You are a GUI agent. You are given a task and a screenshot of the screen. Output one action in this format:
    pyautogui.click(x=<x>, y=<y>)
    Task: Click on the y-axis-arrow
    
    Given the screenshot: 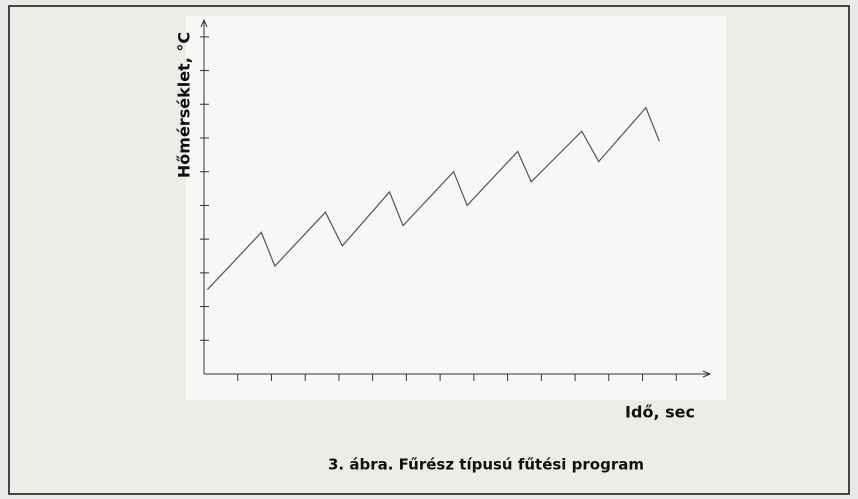 What is the action you would take?
    pyautogui.click(x=204, y=23)
    